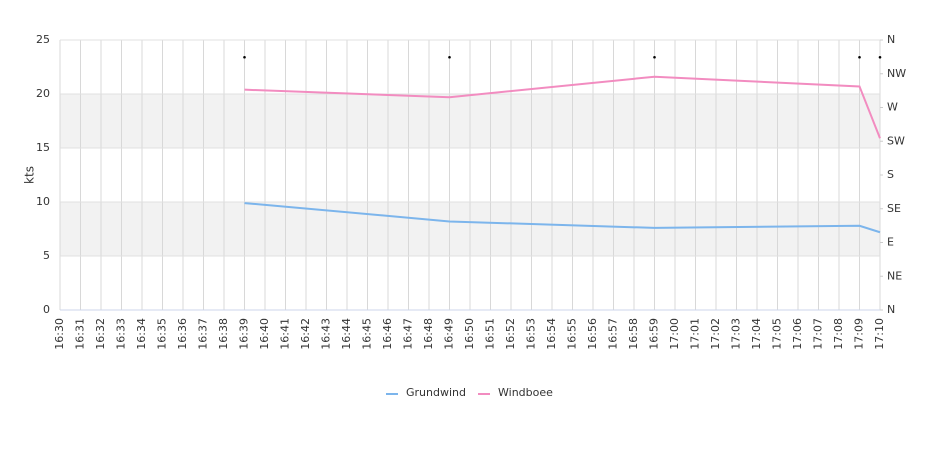 The height and width of the screenshot is (454, 940). I want to click on x-tick-label: 16:31, so click(80, 334).